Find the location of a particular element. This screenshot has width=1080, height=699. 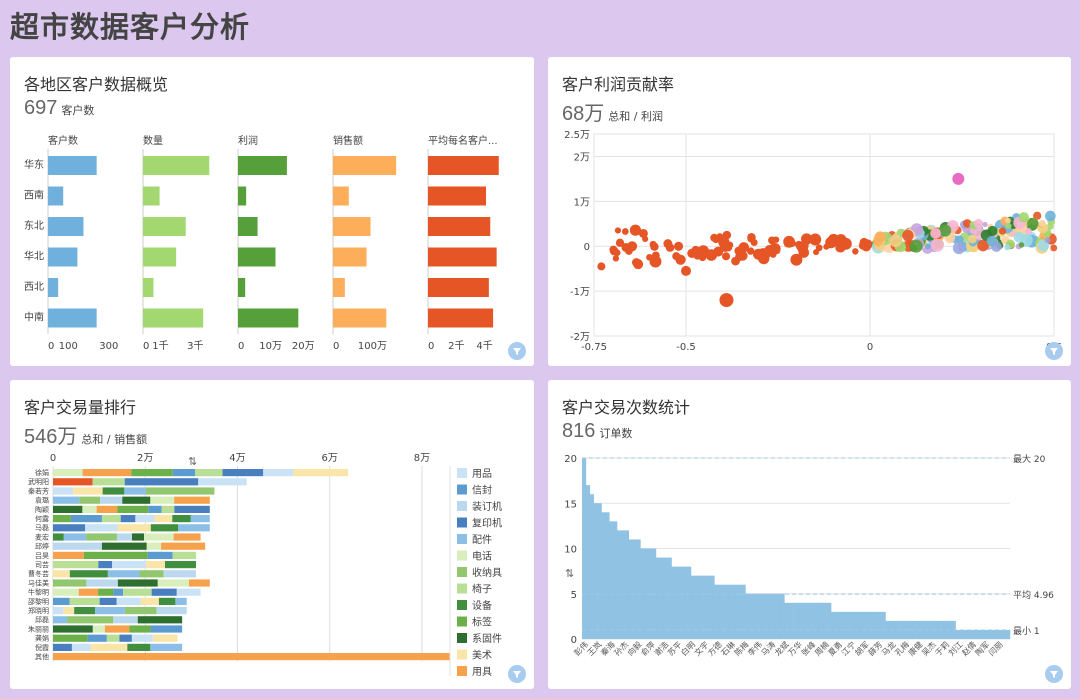

y-tick-label: 2万 is located at coordinates (582, 157).